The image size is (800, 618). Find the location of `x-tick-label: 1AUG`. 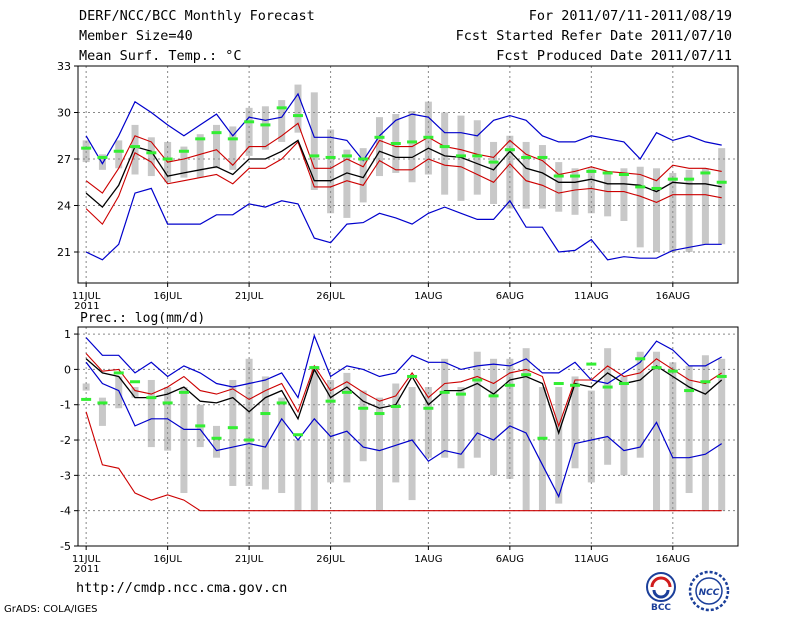

x-tick-label: 1AUG is located at coordinates (428, 296).